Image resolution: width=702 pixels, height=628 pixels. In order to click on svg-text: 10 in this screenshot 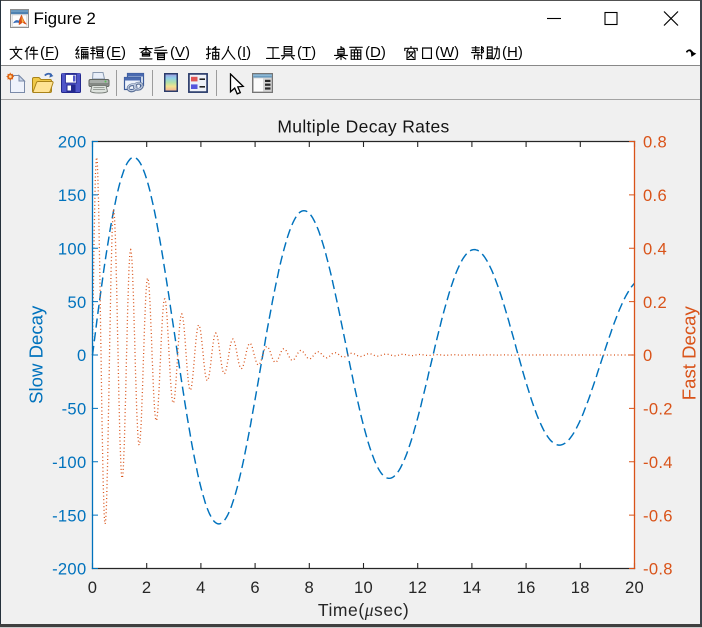, I will do `click(363, 587)`.